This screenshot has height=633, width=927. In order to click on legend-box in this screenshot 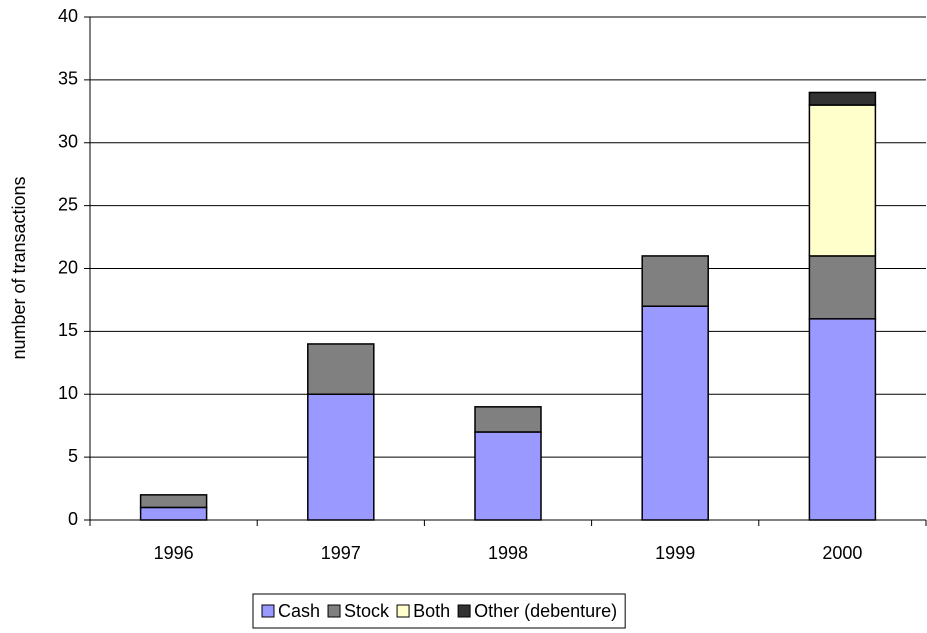, I will do `click(439, 611)`.